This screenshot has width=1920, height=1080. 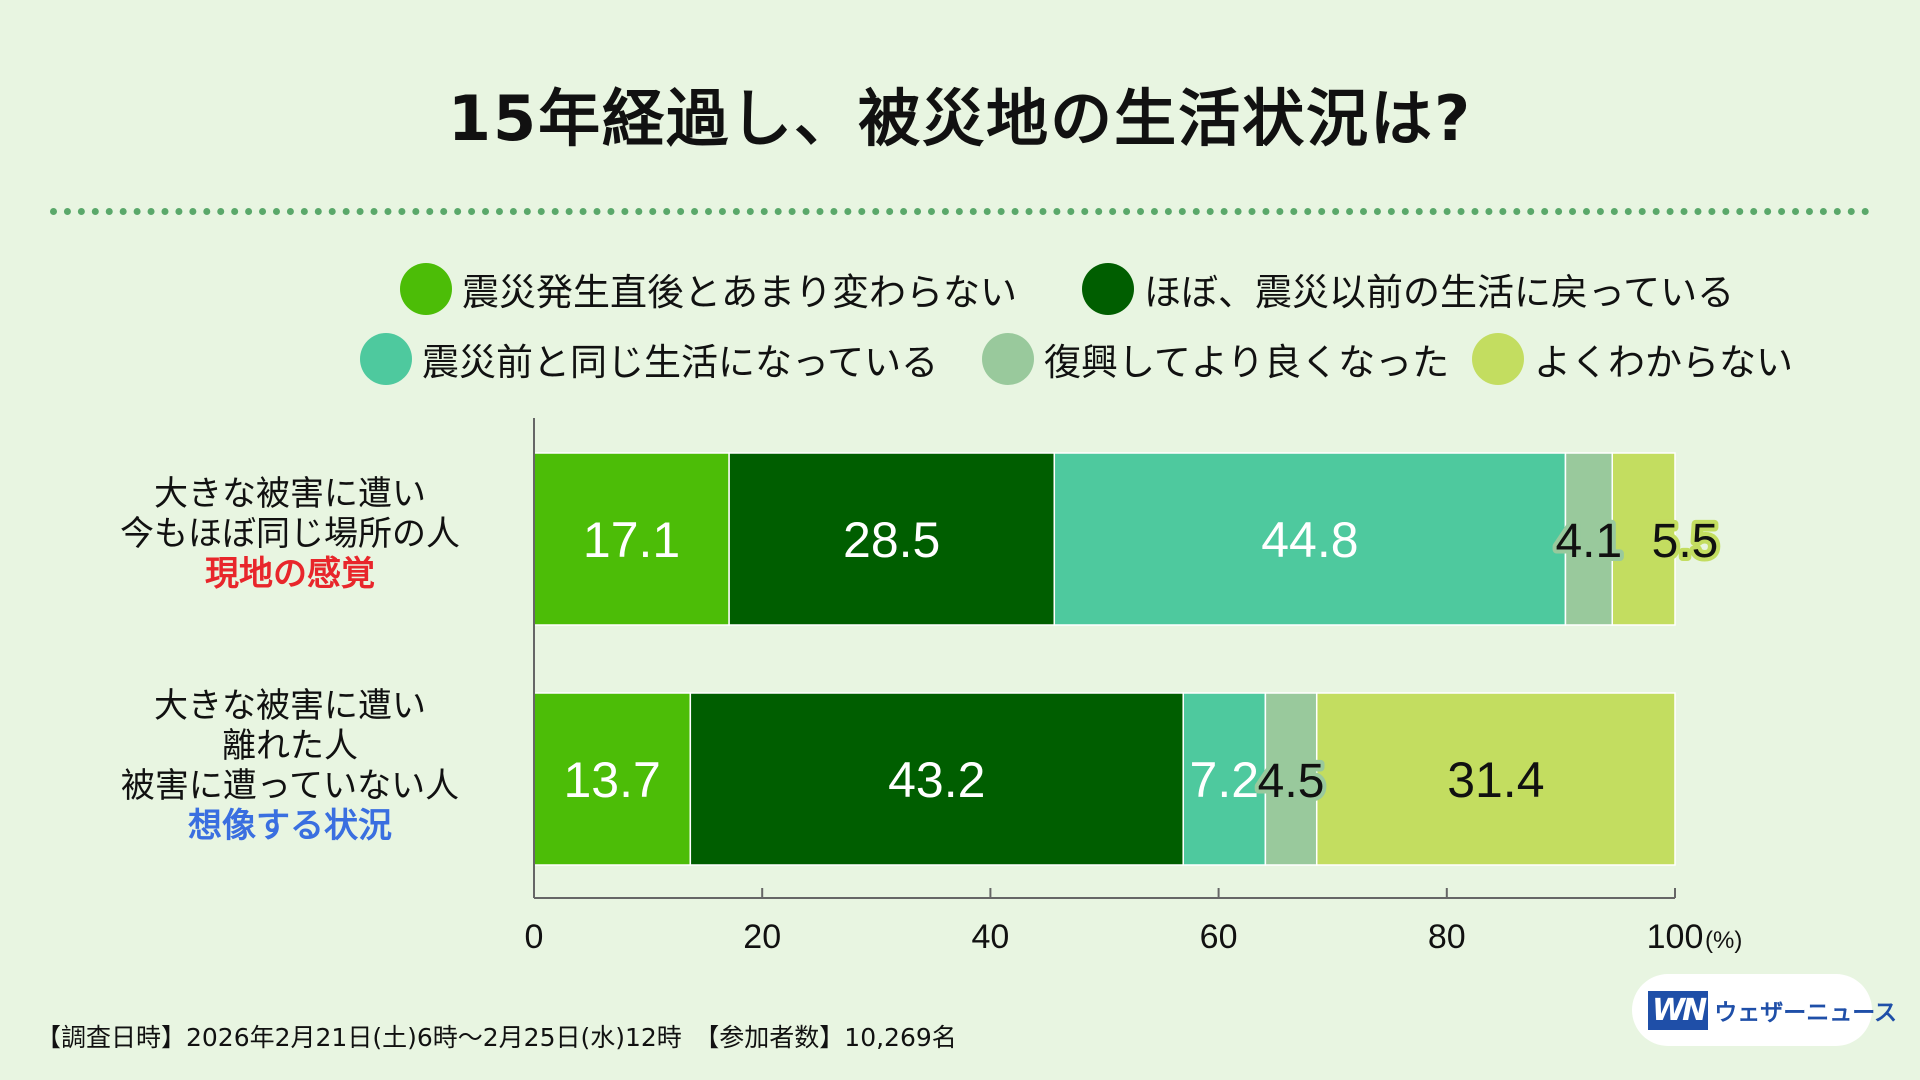 I want to click on legend-label-2: ほぼ、震災以前の生活に戻っている, so click(x=1439, y=292).